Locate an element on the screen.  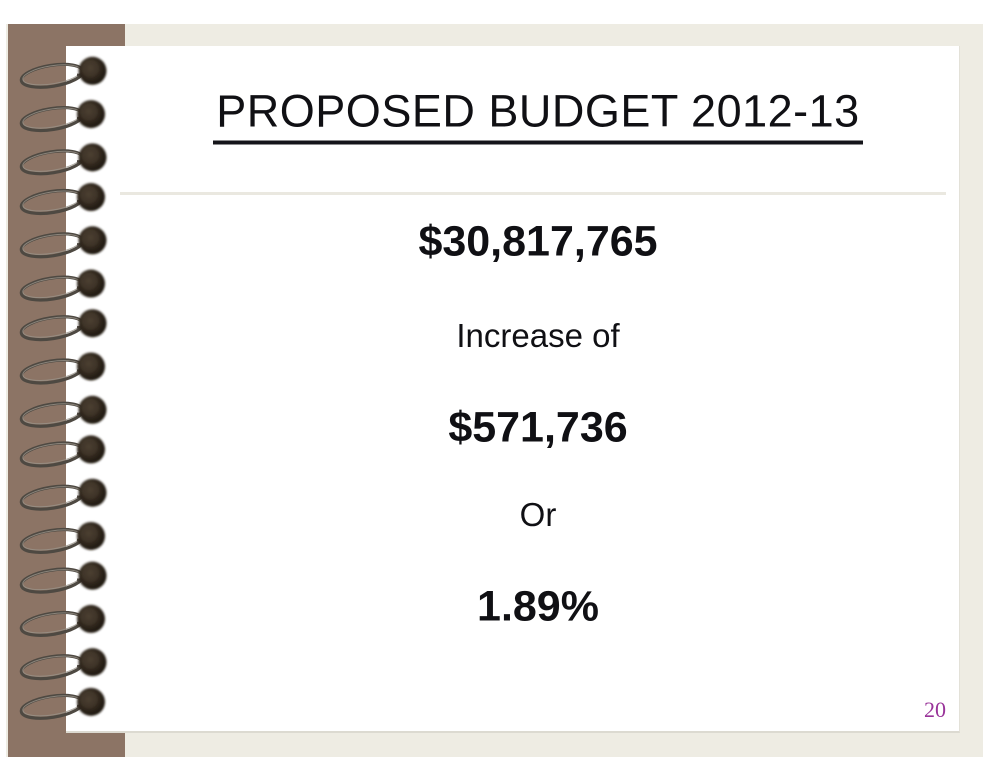
budget-amount: $30,817,765 is located at coordinates (538, 241).